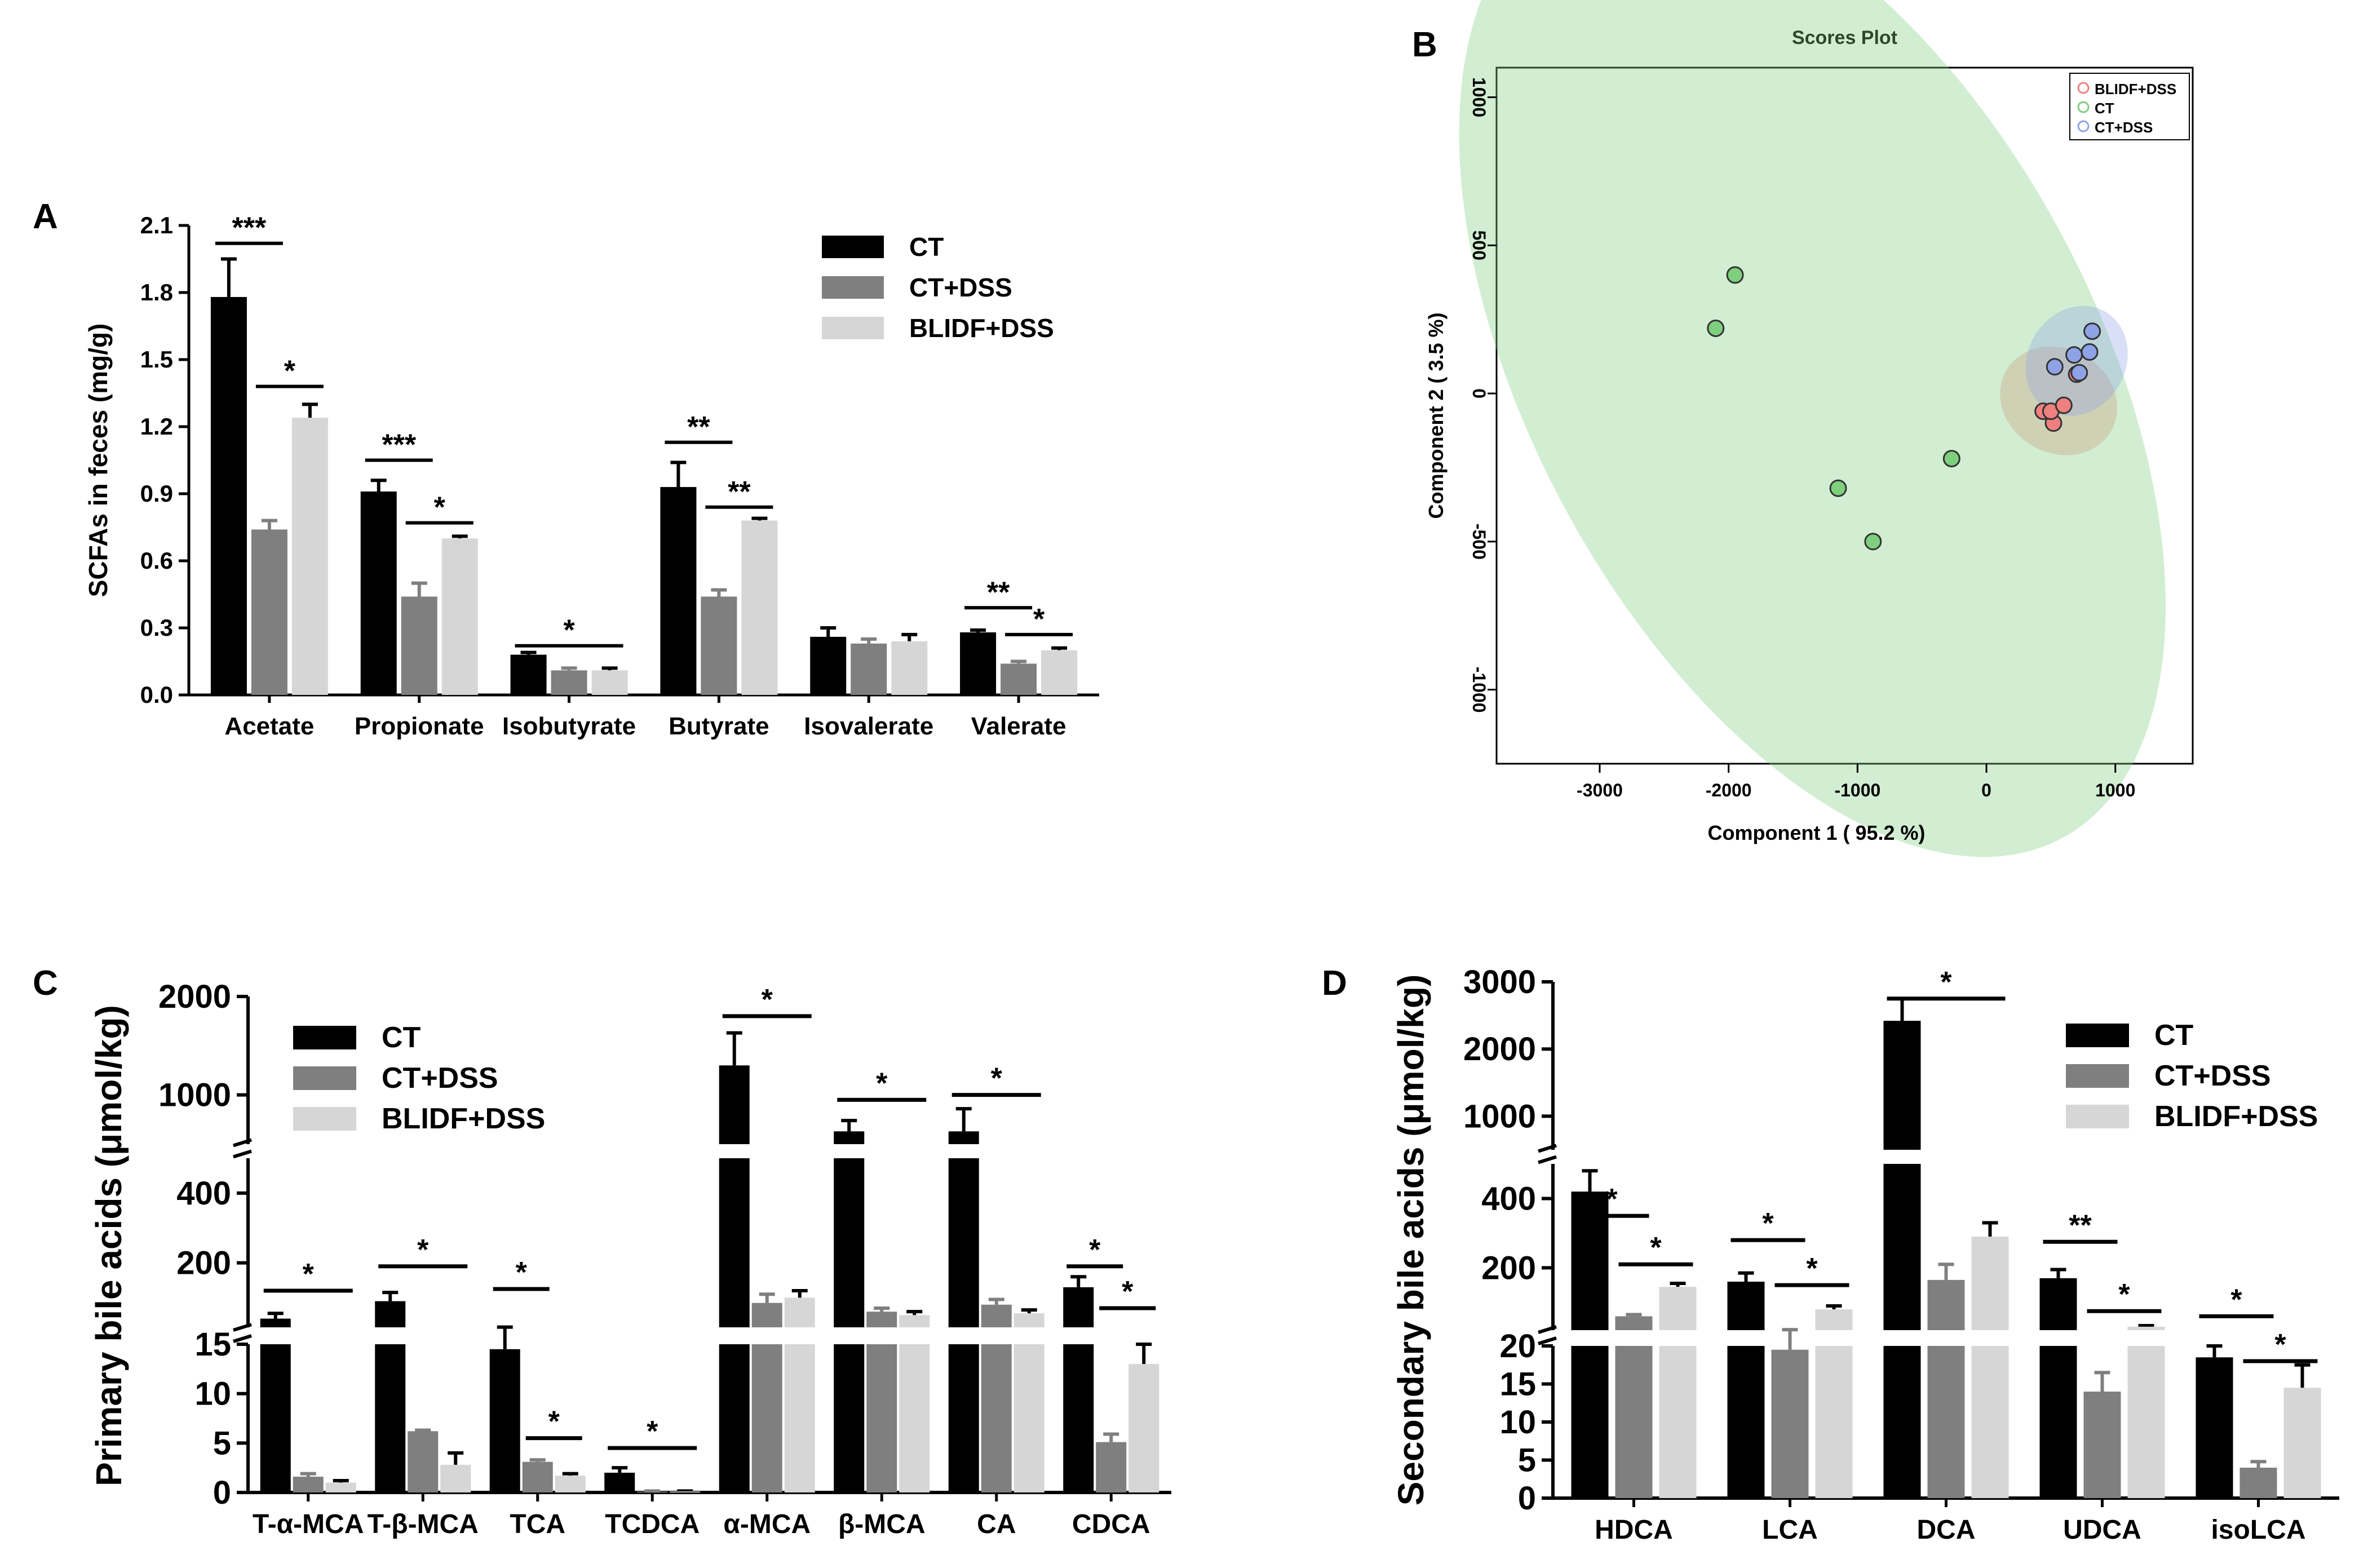 The width and height of the screenshot is (2368, 1568). What do you see at coordinates (1479, 542) in the screenshot?
I see `panel-b-y-tick-label: -500` at bounding box center [1479, 542].